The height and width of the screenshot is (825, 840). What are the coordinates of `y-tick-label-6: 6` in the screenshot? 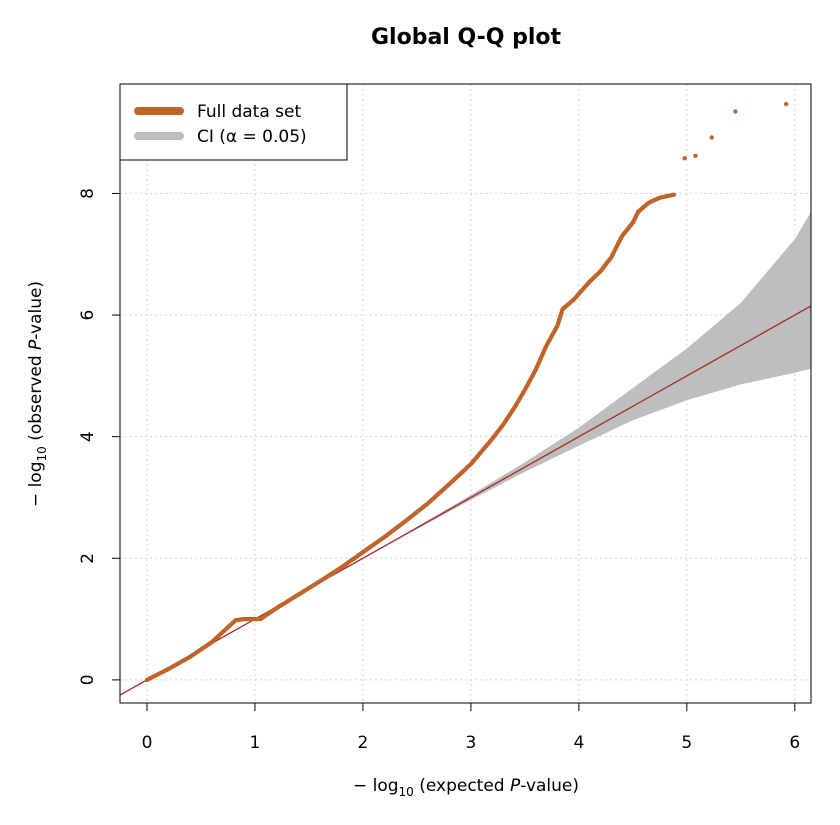 It's located at (88, 315).